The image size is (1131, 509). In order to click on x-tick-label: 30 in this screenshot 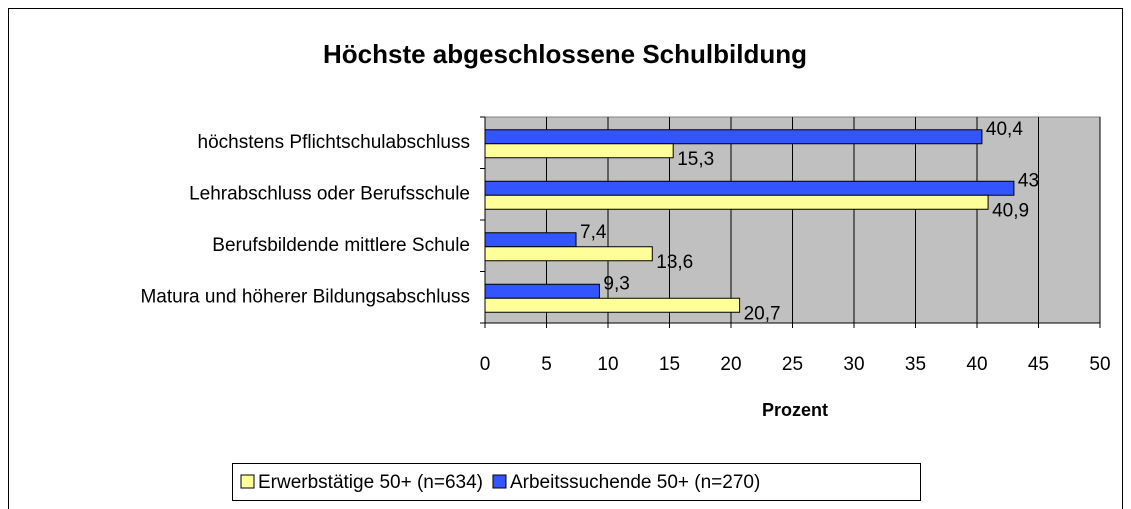, I will do `click(853, 364)`.